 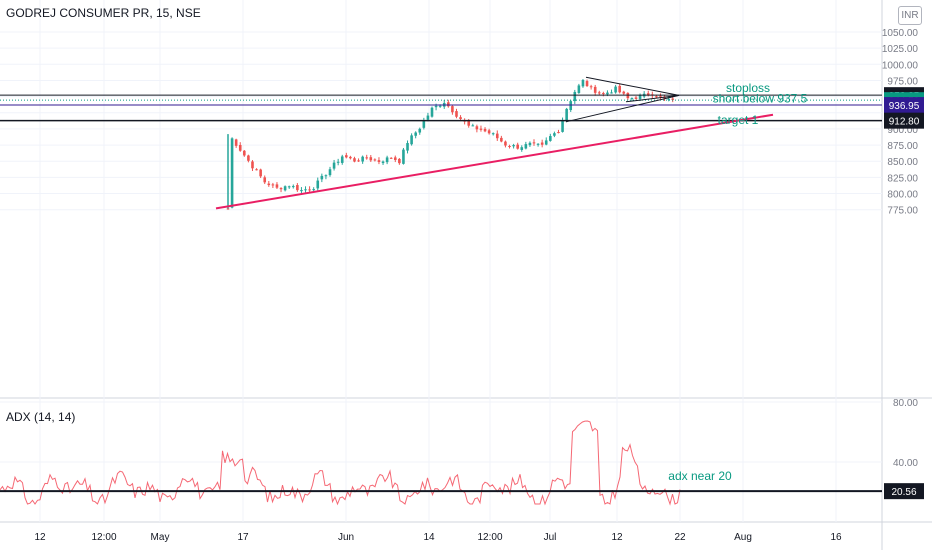 What do you see at coordinates (494, 161) in the screenshot?
I see `ascending-trendline` at bounding box center [494, 161].